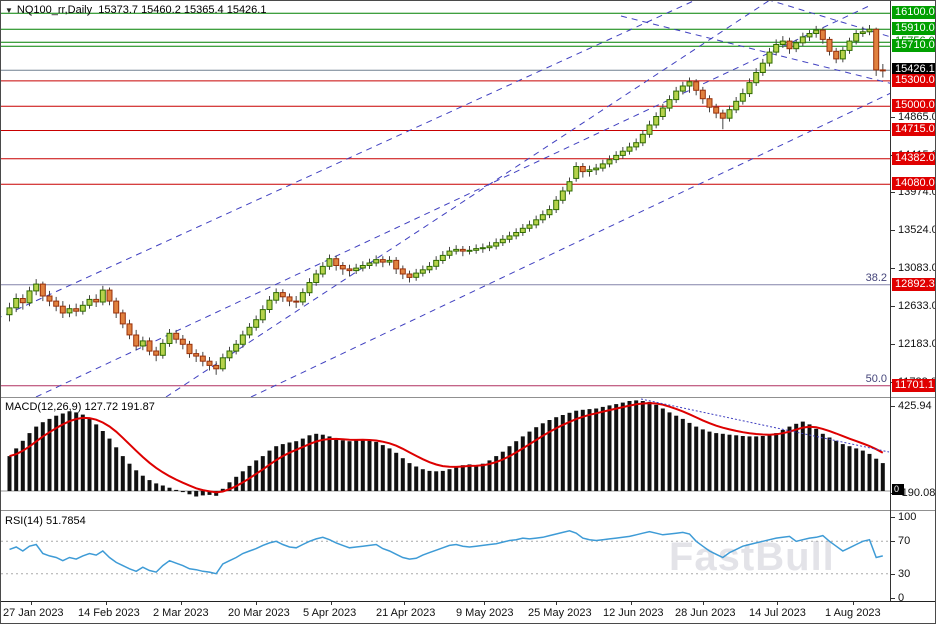  I want to click on rsi-line, so click(446, 552).